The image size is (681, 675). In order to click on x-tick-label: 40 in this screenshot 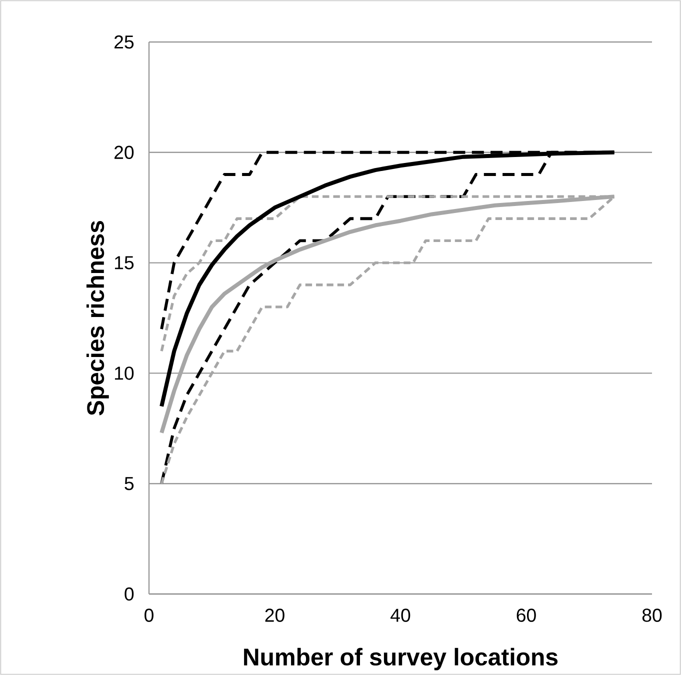, I will do `click(400, 615)`.